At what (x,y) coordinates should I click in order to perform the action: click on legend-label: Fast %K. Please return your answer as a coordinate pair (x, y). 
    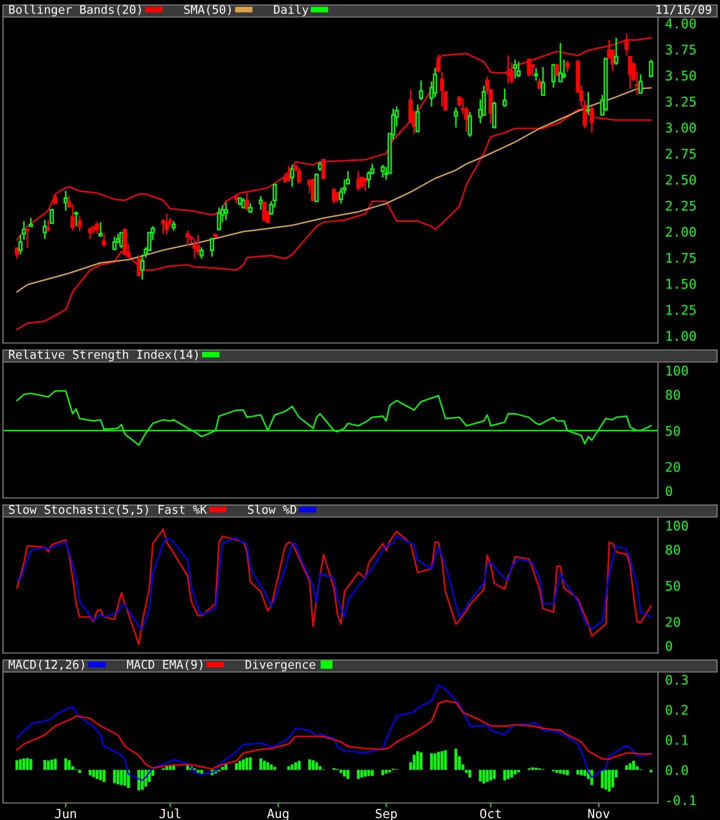
    Looking at the image, I should click on (182, 509).